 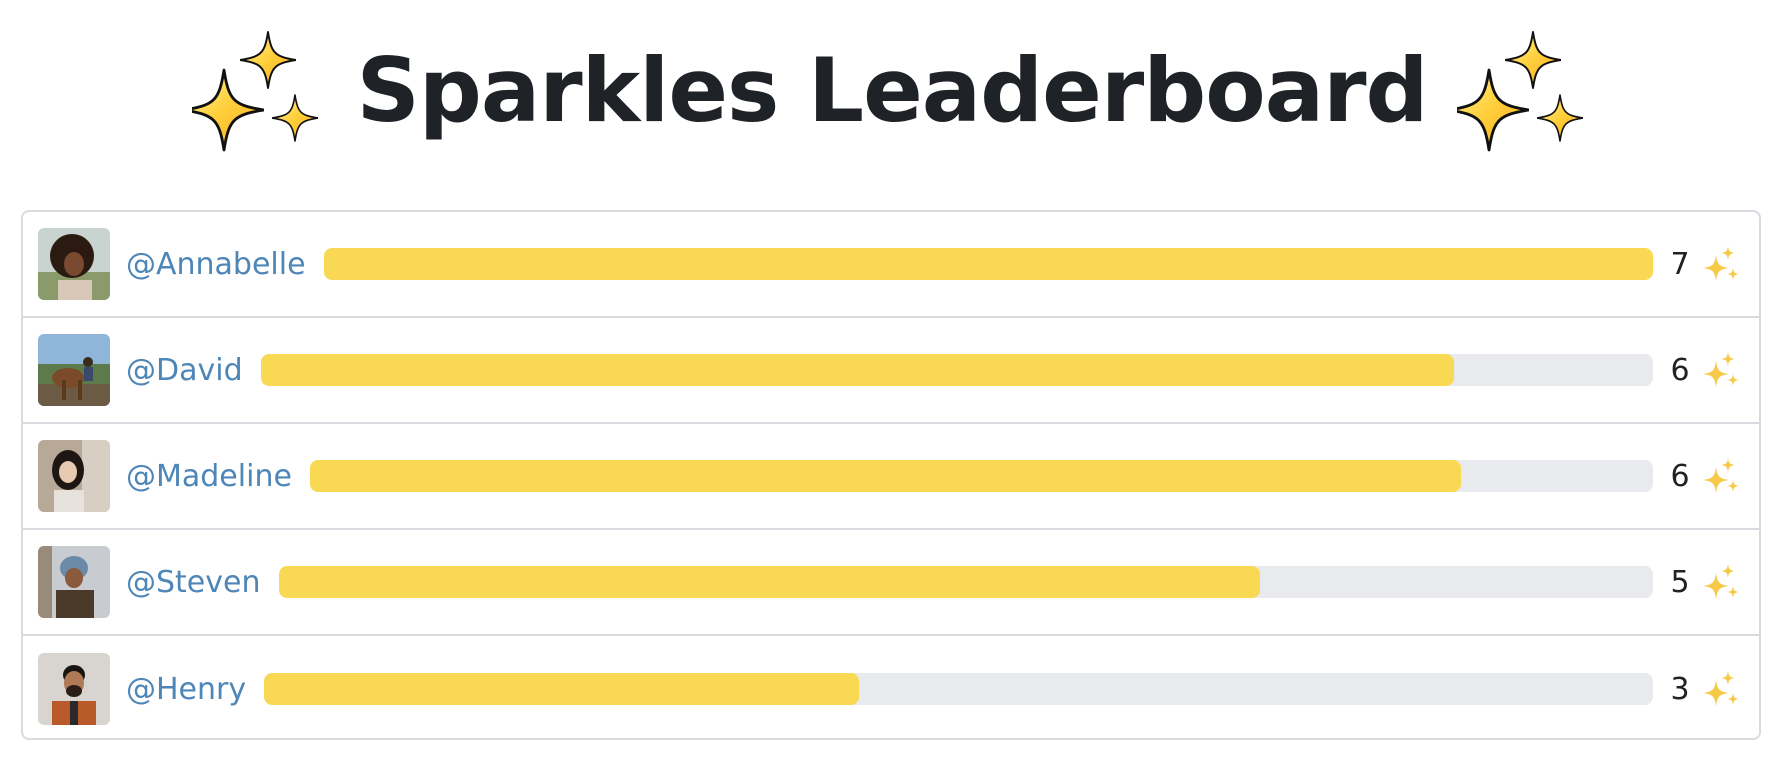 What do you see at coordinates (1680, 264) in the screenshot?
I see `sparkle-count: 7` at bounding box center [1680, 264].